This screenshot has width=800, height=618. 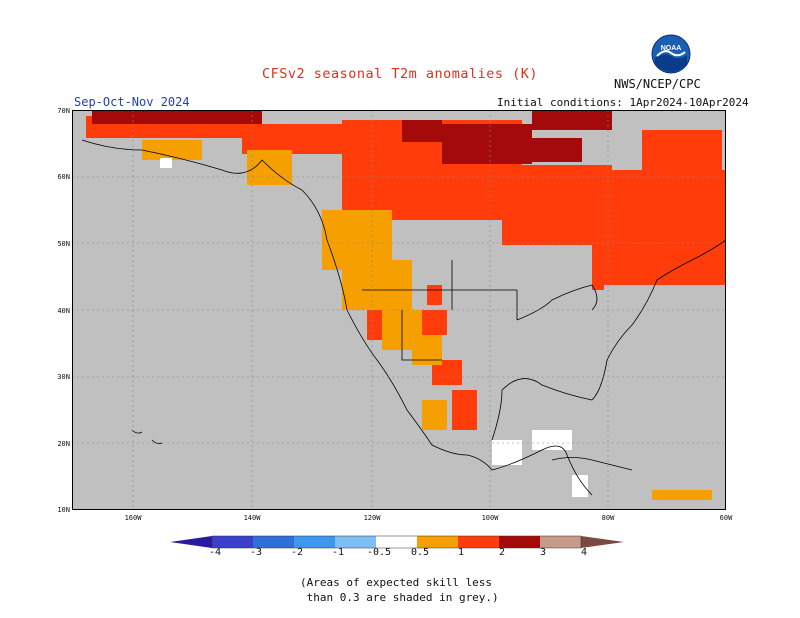 I want to click on season-label: Sep-Oct-Nov 2024, so click(x=132, y=102).